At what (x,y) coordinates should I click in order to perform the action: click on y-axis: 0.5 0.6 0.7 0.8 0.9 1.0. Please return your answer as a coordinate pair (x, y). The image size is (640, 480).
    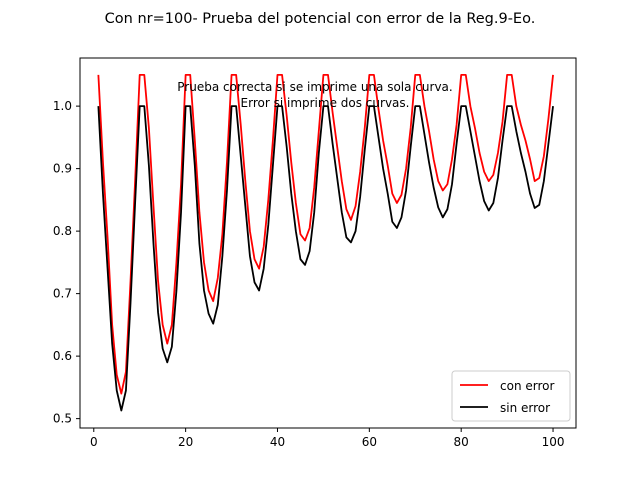
    Looking at the image, I should click on (66, 262).